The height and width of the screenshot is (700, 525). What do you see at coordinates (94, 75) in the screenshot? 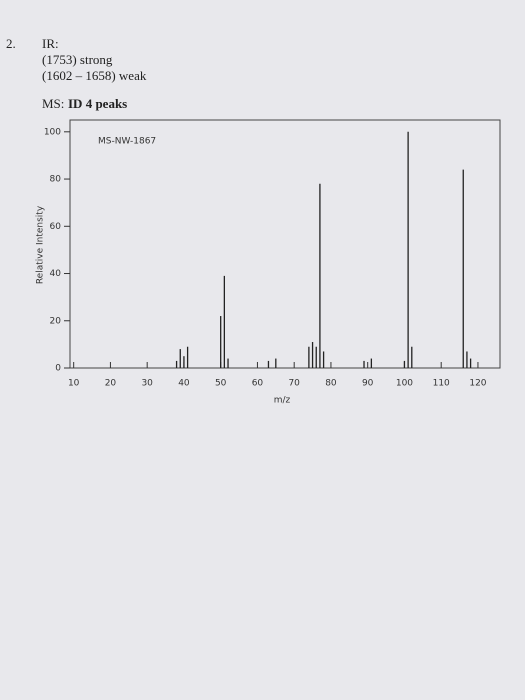
I see `ir-line: (1602 – 1658) weak` at bounding box center [94, 75].